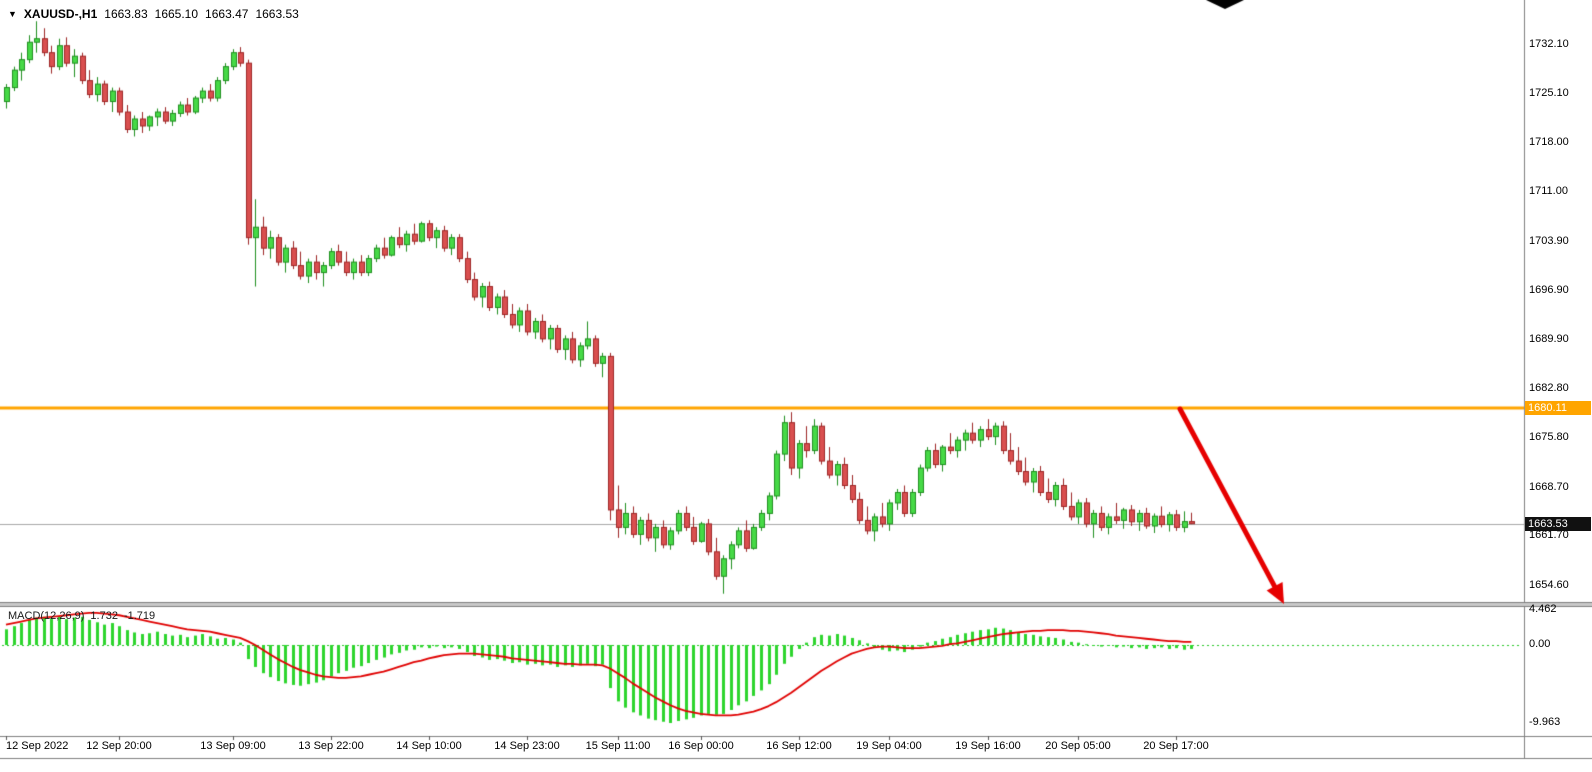  Describe the element at coordinates (701, 746) in the screenshot. I see `time-axis-label: 16 Sep 00:00` at that location.